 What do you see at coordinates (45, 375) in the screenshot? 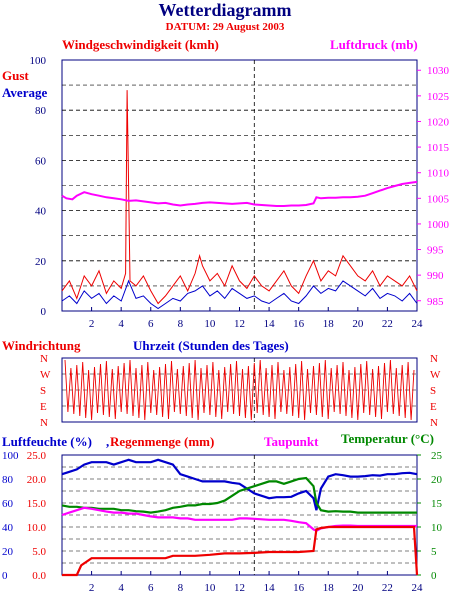
I see `direction-label-left: W` at bounding box center [45, 375].